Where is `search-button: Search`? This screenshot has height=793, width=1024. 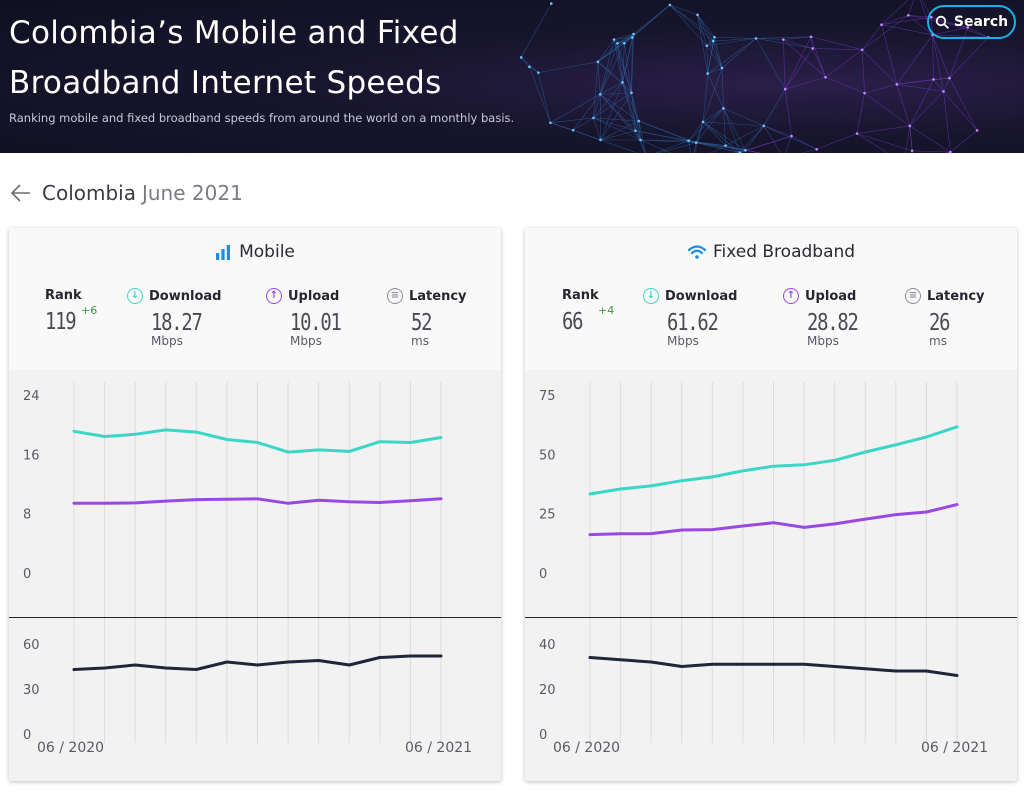
search-button: Search is located at coordinates (971, 22).